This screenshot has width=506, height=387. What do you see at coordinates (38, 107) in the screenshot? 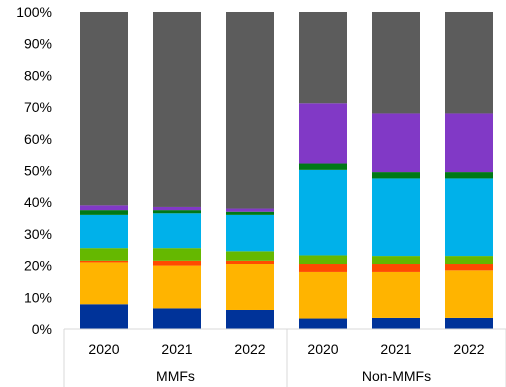
I see `y-tick-label: 70%` at bounding box center [38, 107].